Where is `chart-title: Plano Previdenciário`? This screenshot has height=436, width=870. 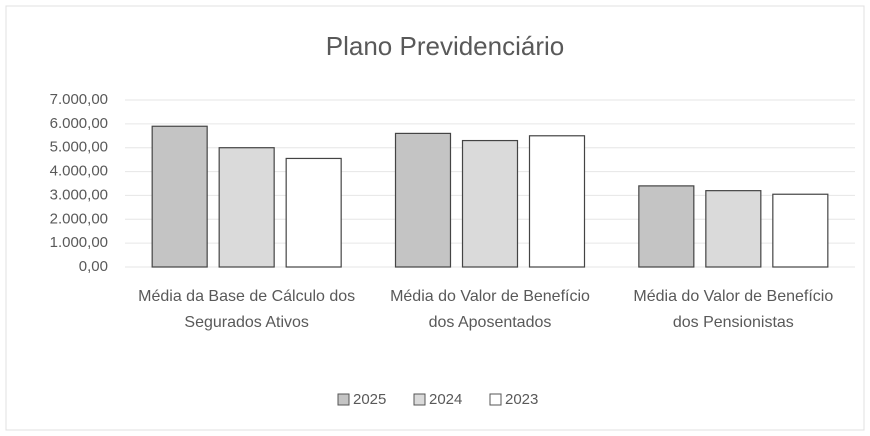
chart-title: Plano Previdenciário is located at coordinates (445, 46).